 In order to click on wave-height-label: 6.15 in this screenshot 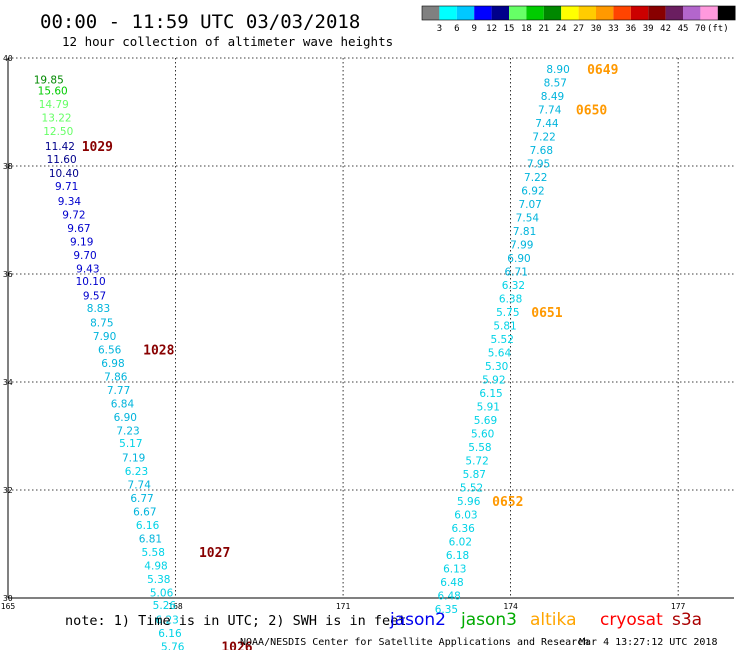, I will do `click(490, 394)`.